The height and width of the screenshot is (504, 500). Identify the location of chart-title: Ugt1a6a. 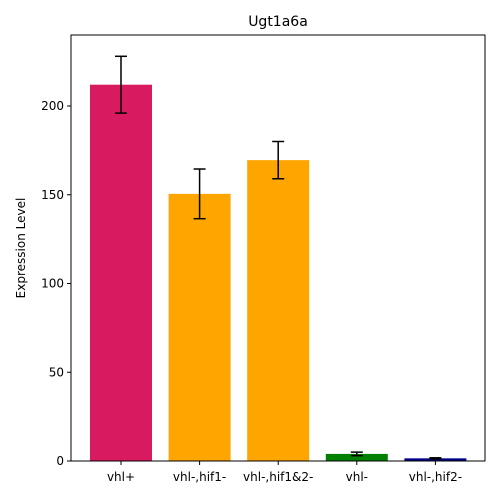
(278, 22).